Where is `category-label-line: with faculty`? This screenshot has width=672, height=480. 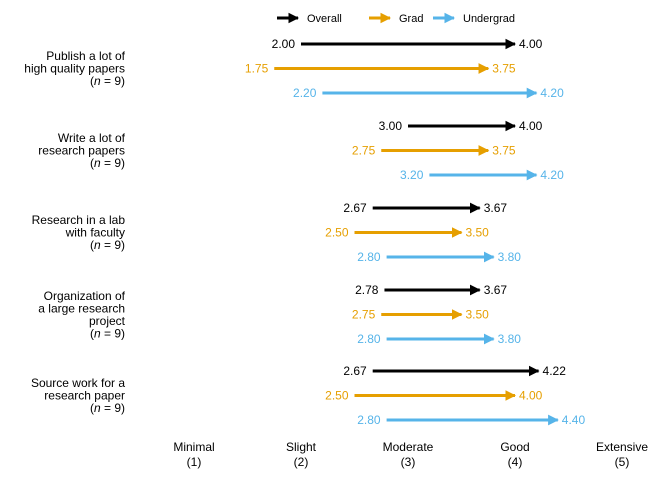
category-label-line: with faculty is located at coordinates (95, 233).